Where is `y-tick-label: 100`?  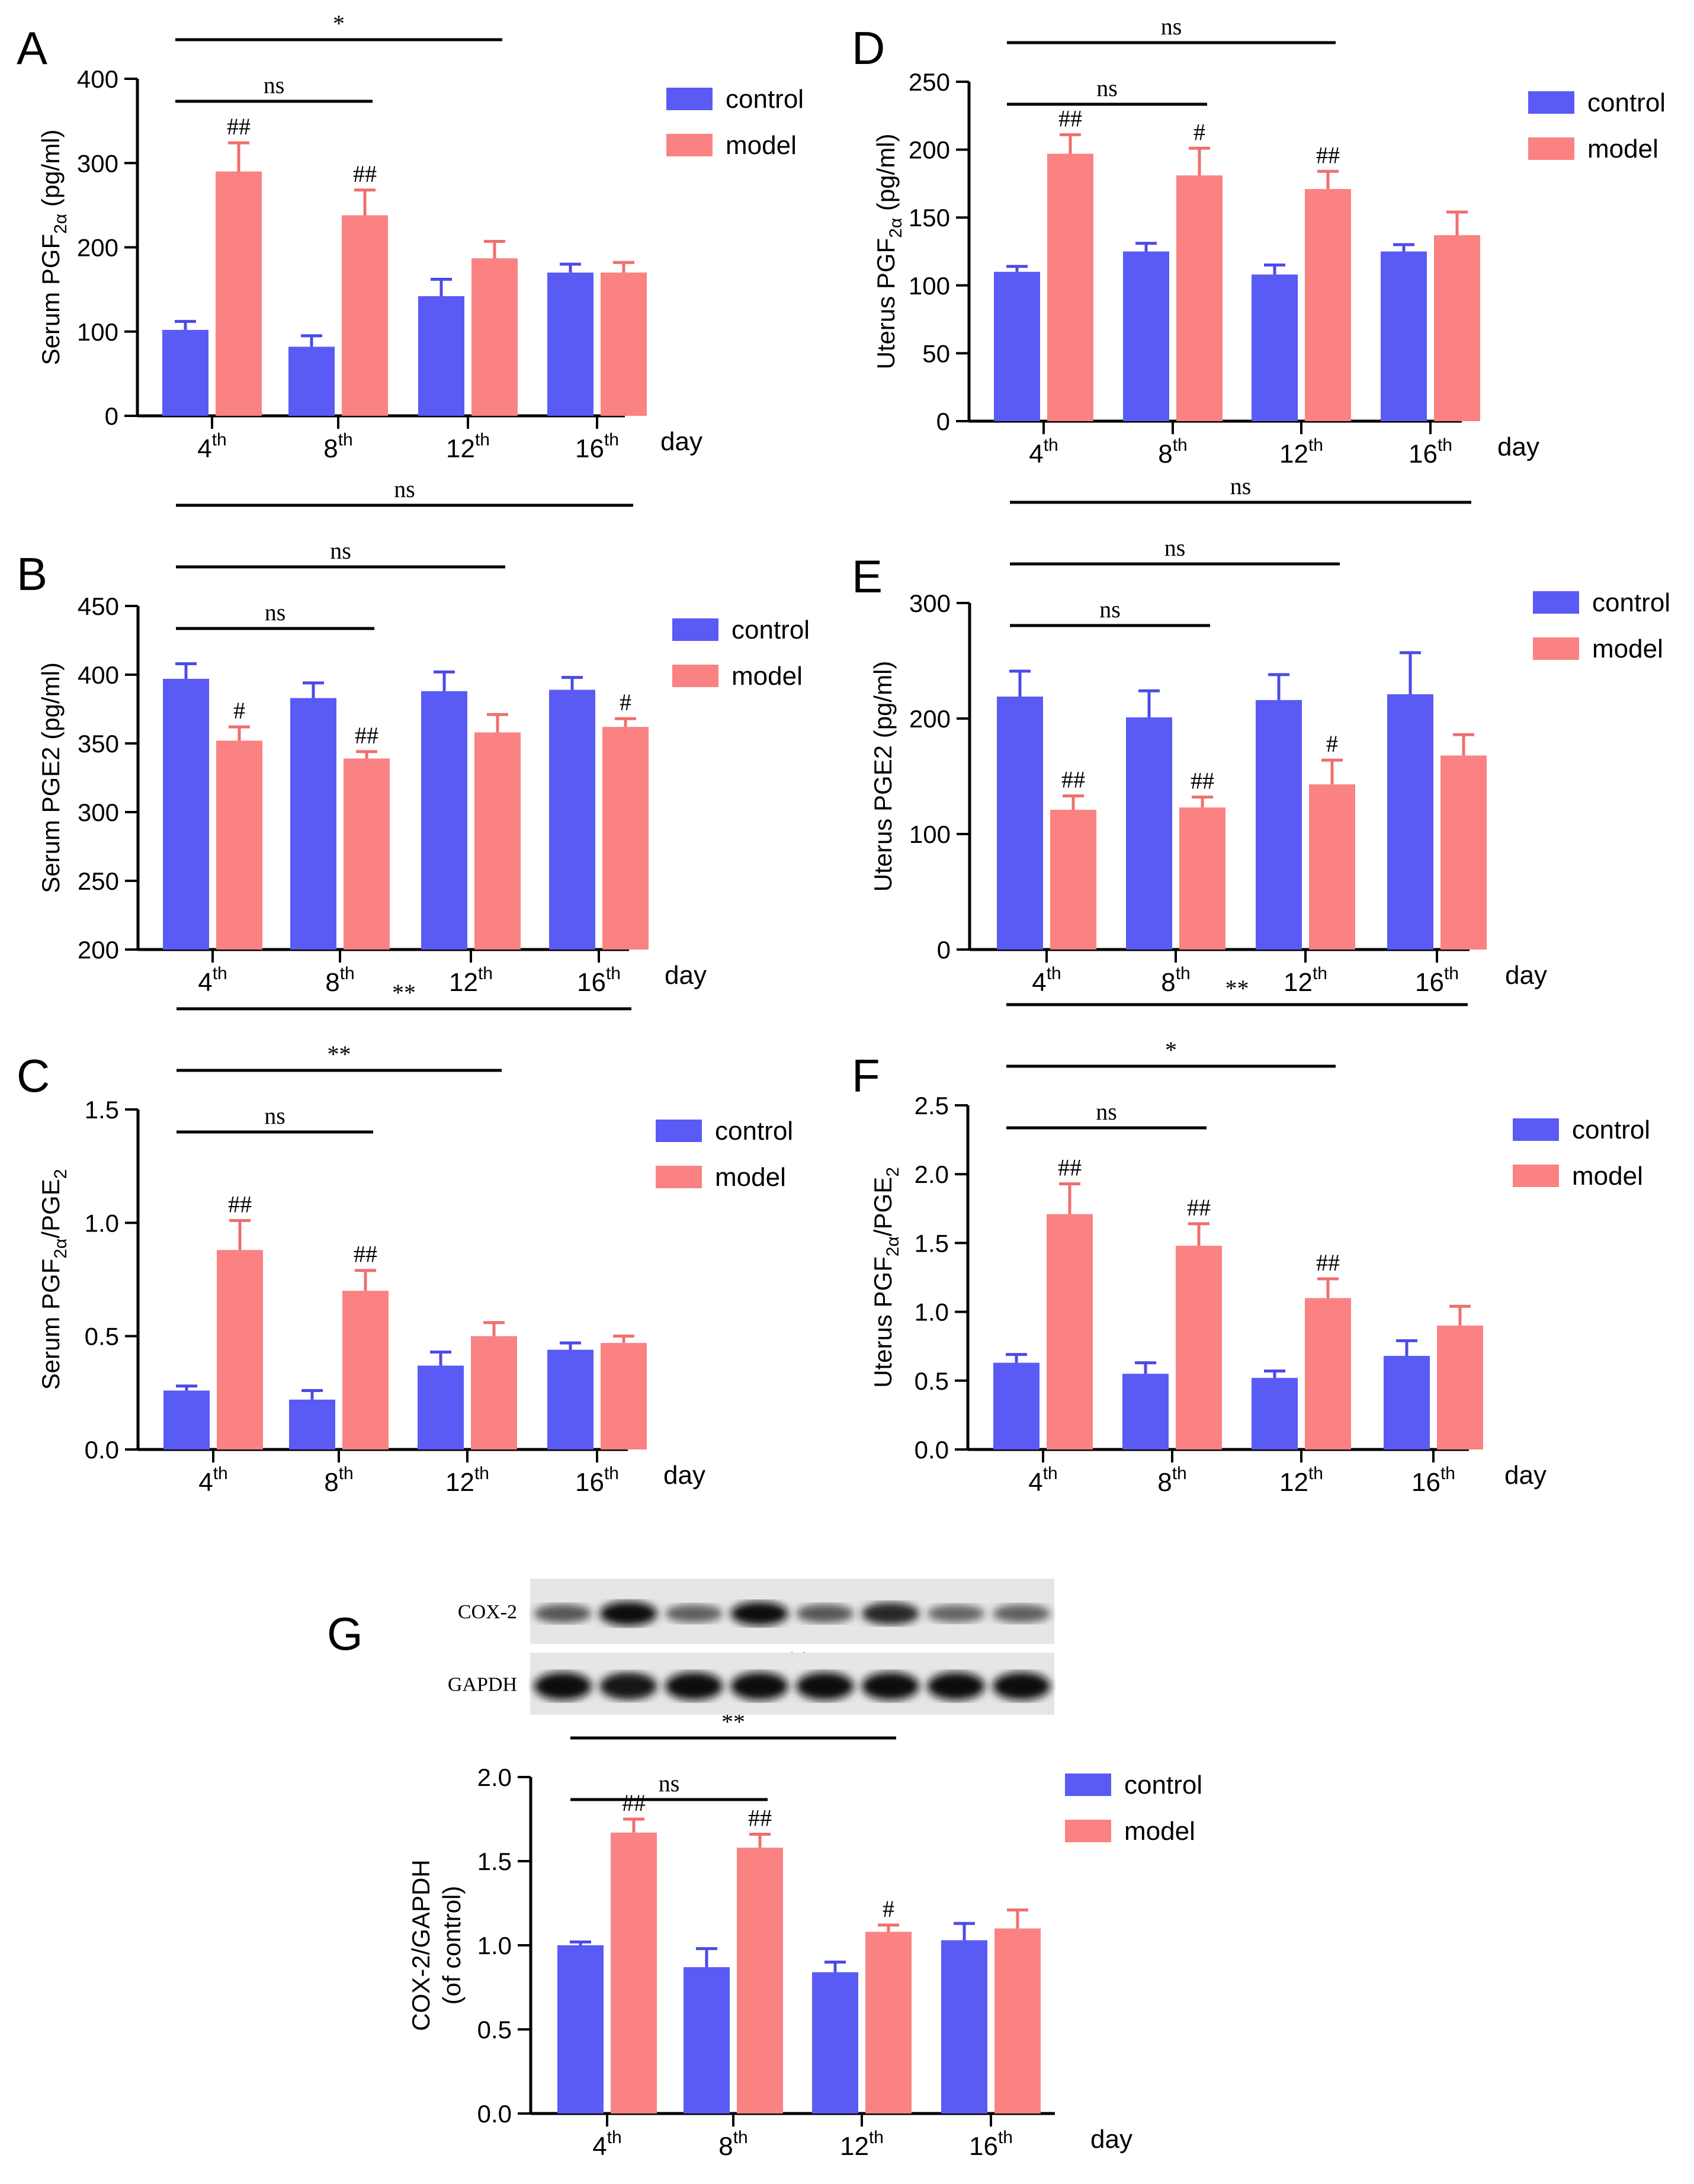
y-tick-label: 100 is located at coordinates (97, 332).